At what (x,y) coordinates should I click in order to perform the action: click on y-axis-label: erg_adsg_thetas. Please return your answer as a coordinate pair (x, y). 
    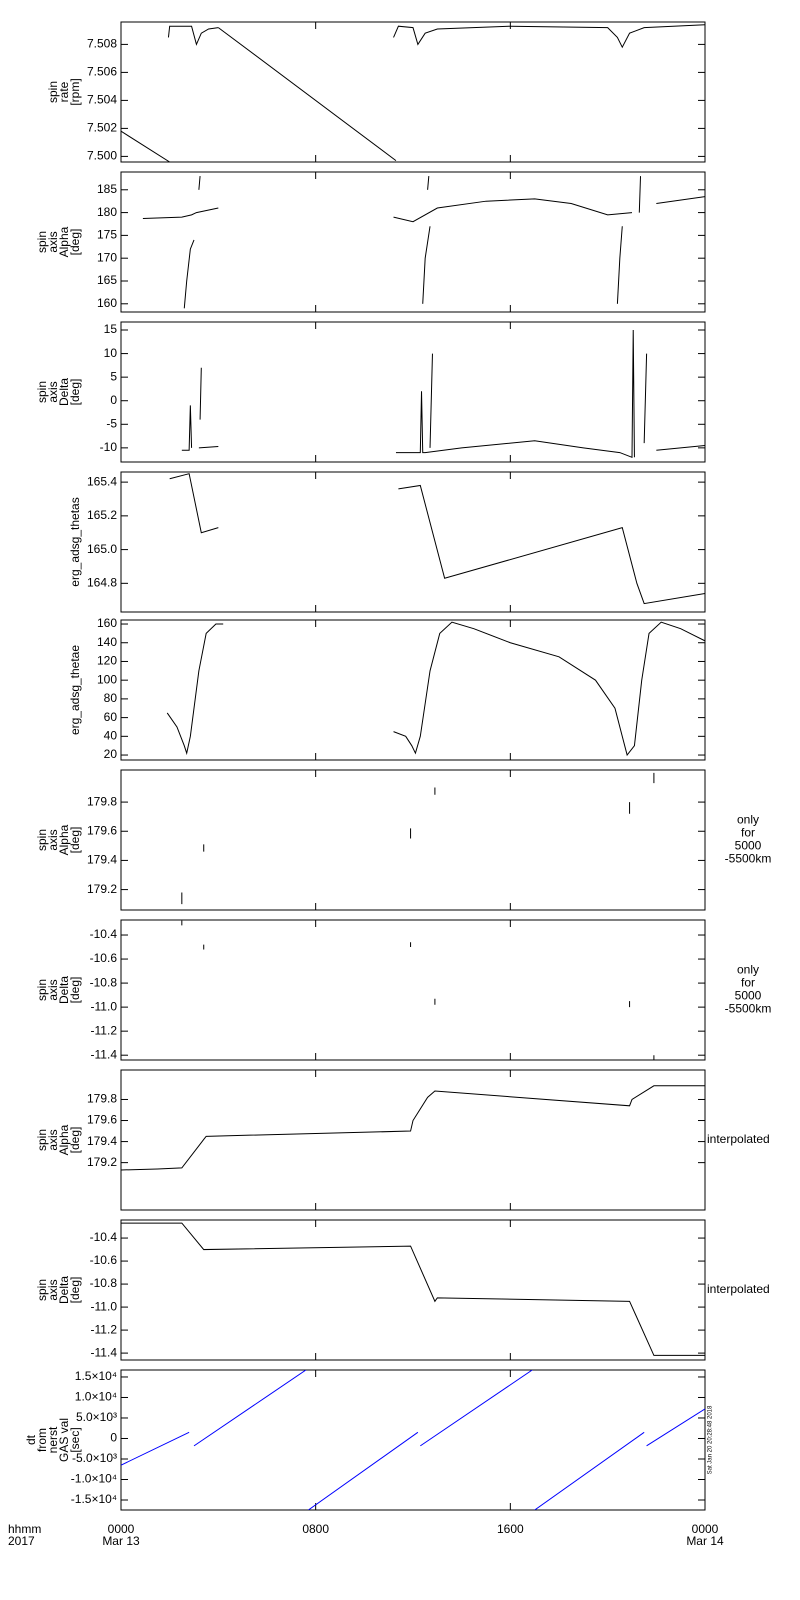
    Looking at the image, I should click on (75, 541).